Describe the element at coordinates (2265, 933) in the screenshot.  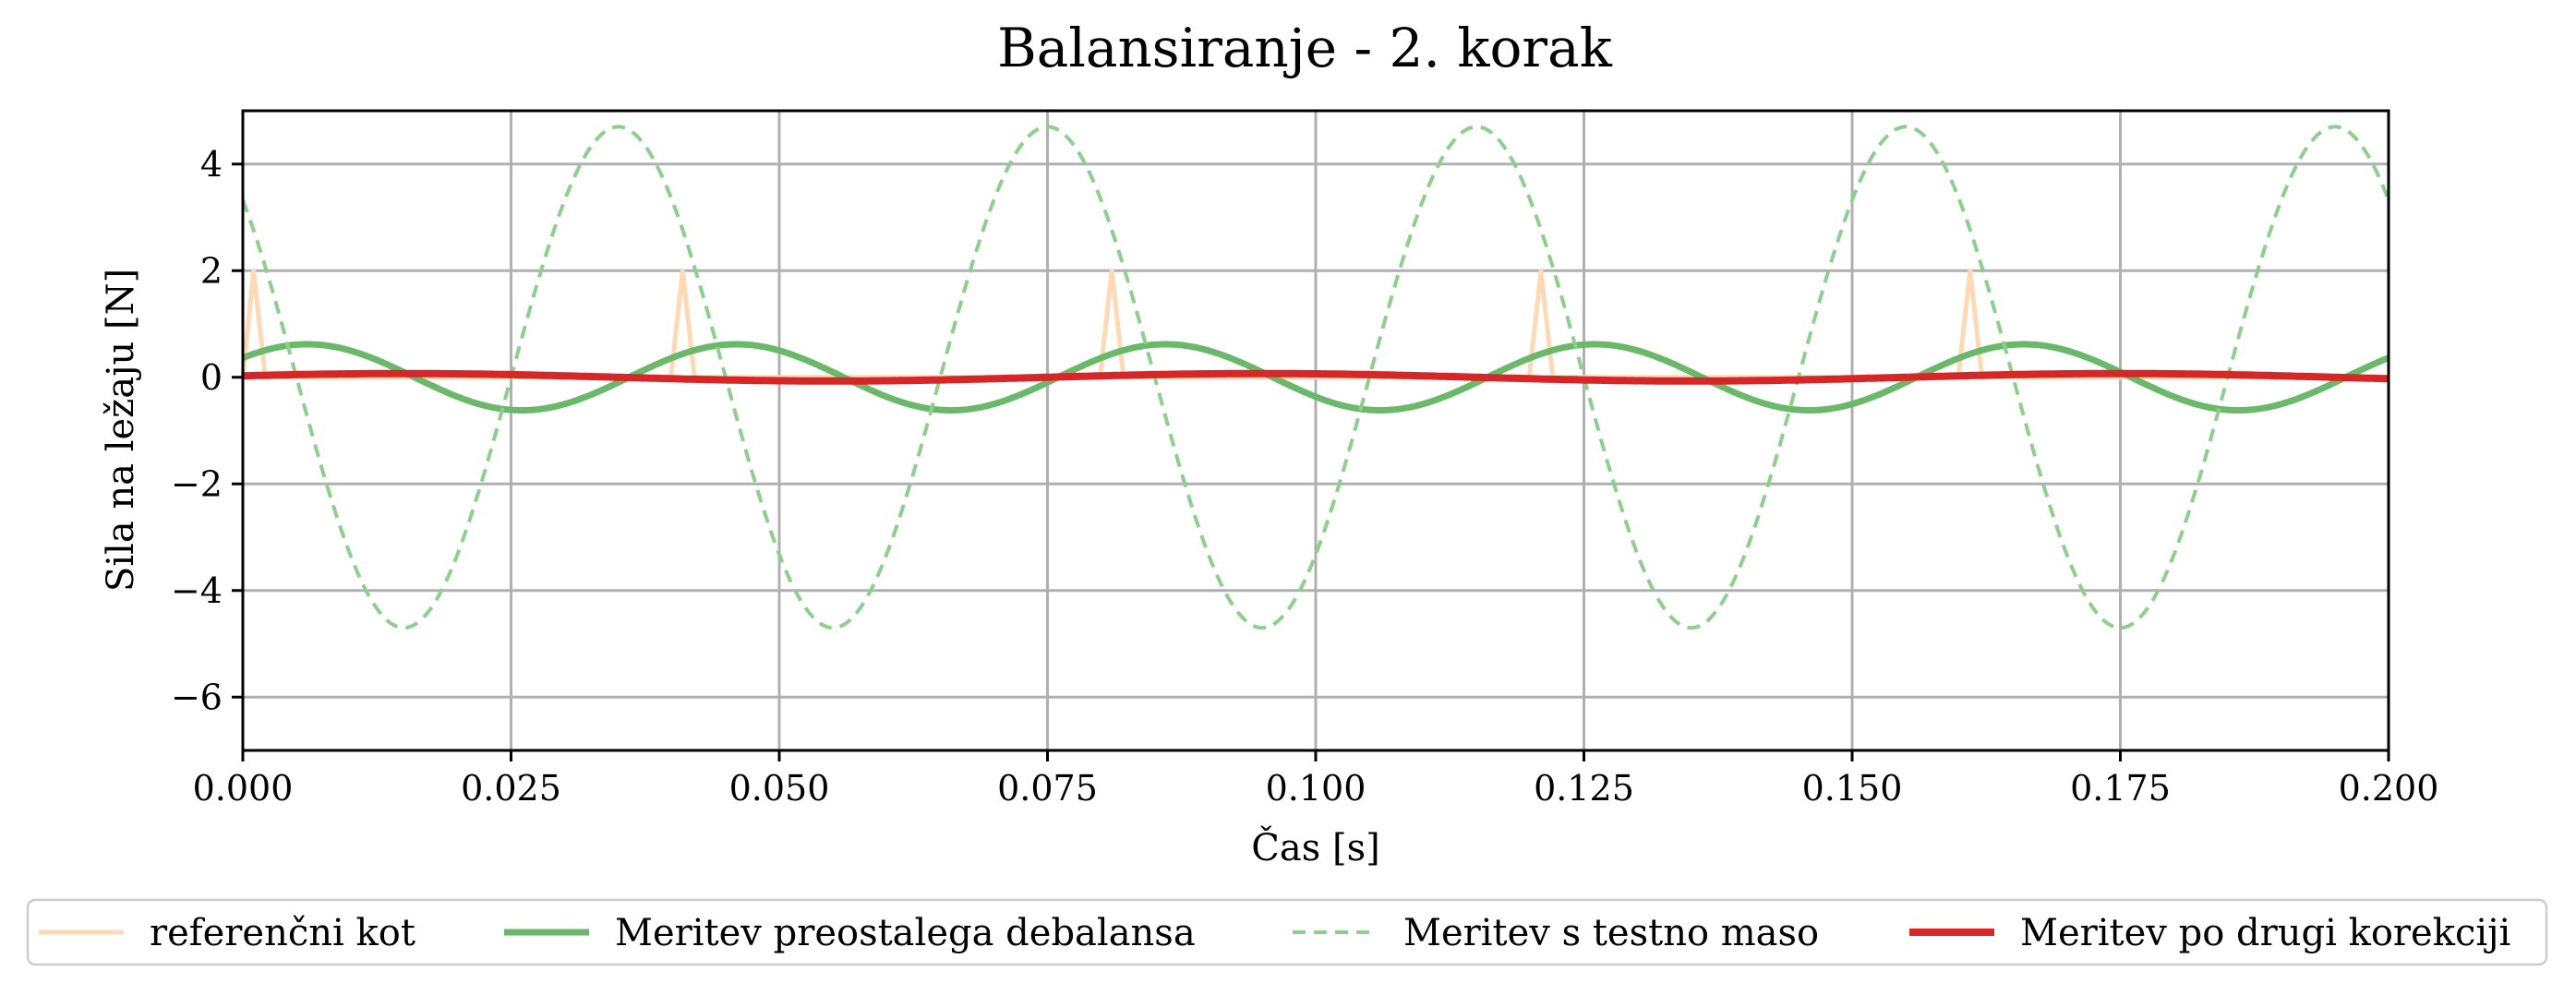
I see `legend-label: Meritev po drugi korekciji` at that location.